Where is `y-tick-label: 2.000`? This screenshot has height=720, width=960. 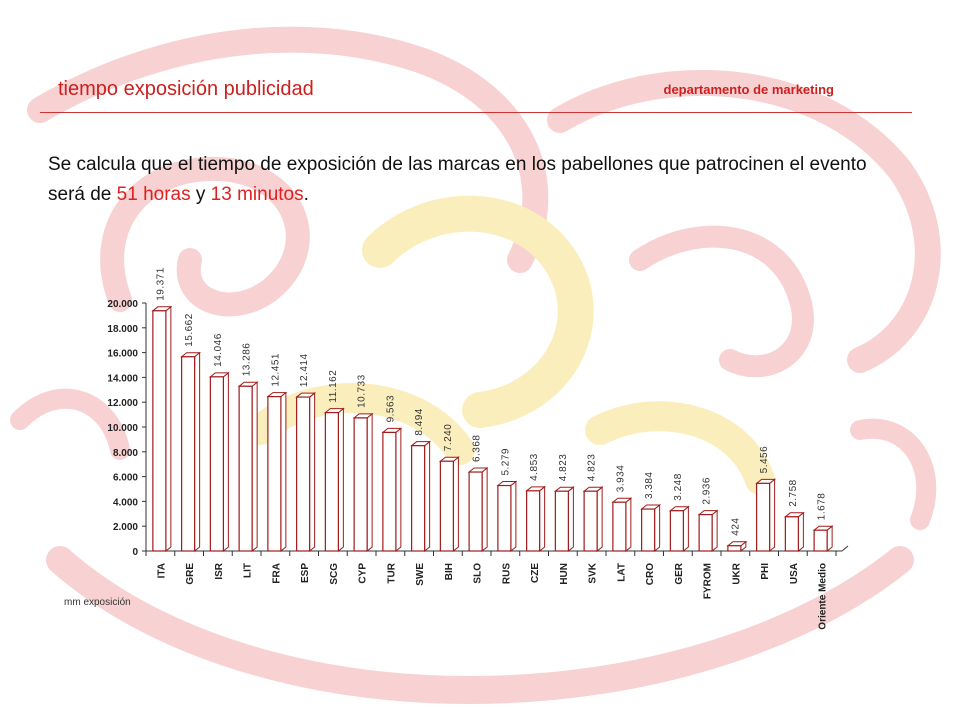
y-tick-label: 2.000 is located at coordinates (125, 527).